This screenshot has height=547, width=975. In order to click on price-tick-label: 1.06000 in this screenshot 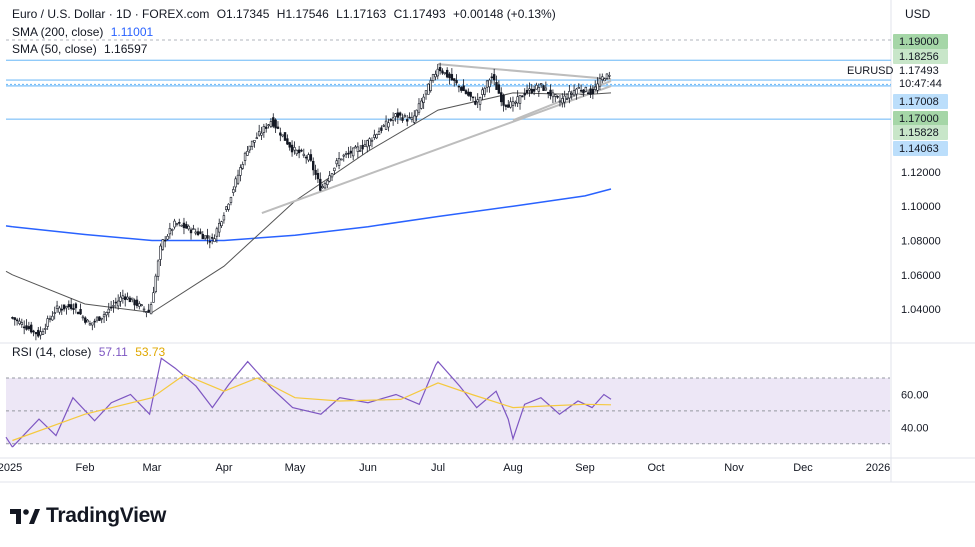, I will do `click(921, 276)`.